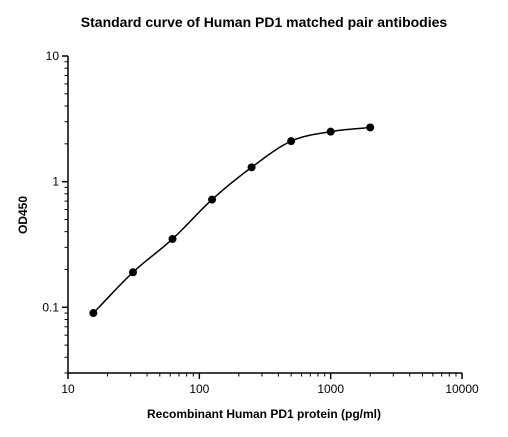  What do you see at coordinates (264, 414) in the screenshot?
I see `x-axis-title: Recombinant Human PD1 protein (pg/ml)` at bounding box center [264, 414].